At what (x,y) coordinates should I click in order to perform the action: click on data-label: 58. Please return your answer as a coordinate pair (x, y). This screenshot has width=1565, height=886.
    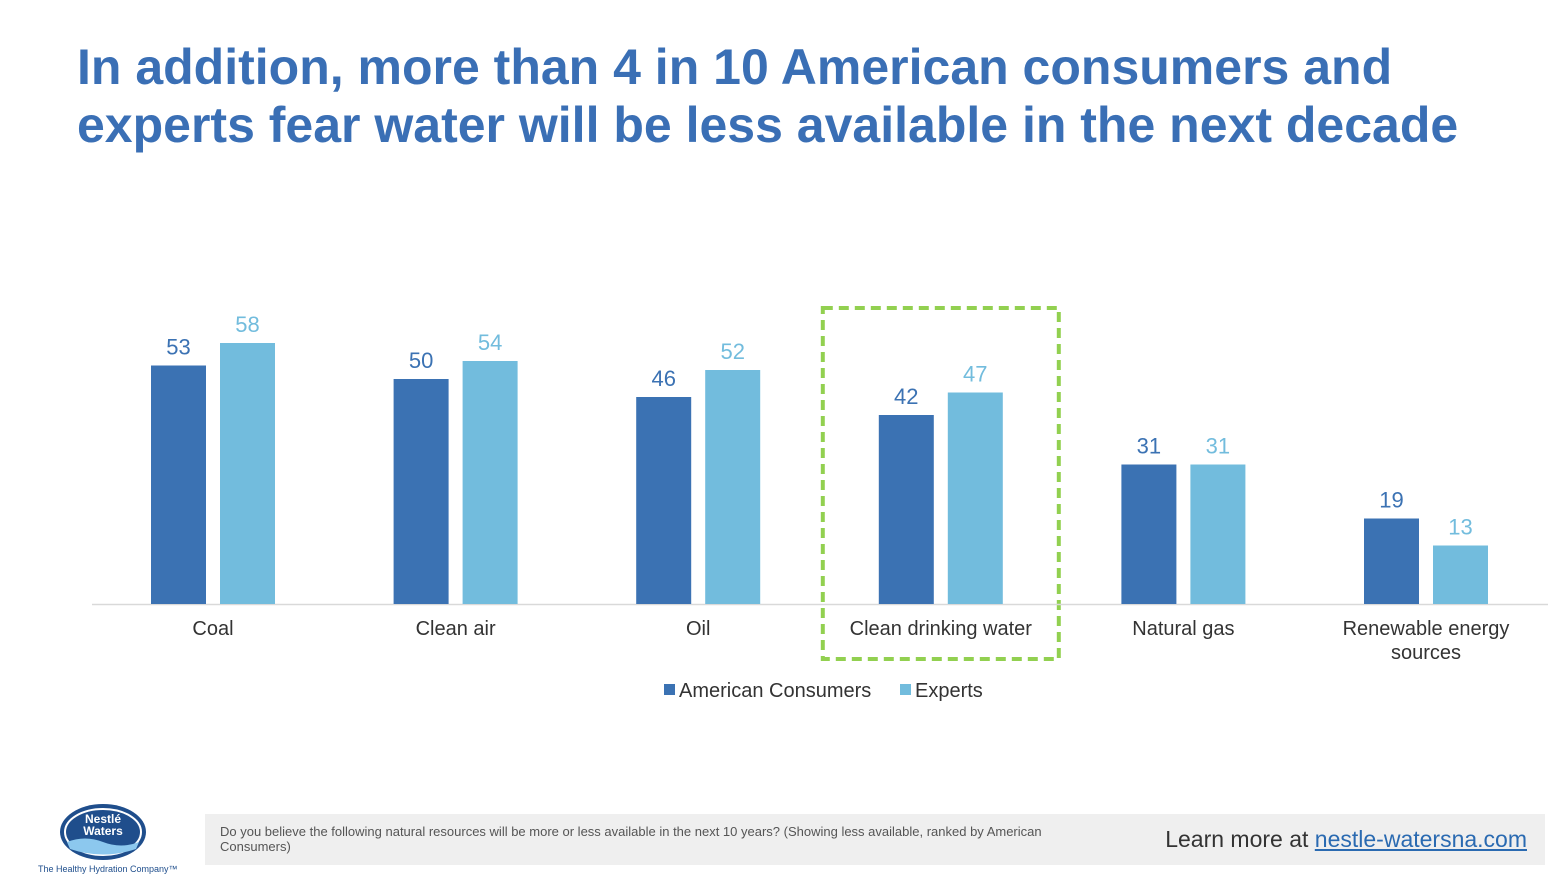
    Looking at the image, I should click on (247, 324).